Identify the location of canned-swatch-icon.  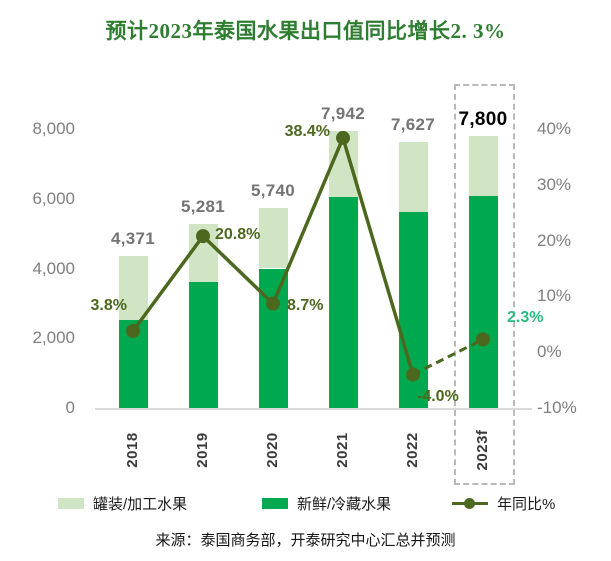
(71, 503).